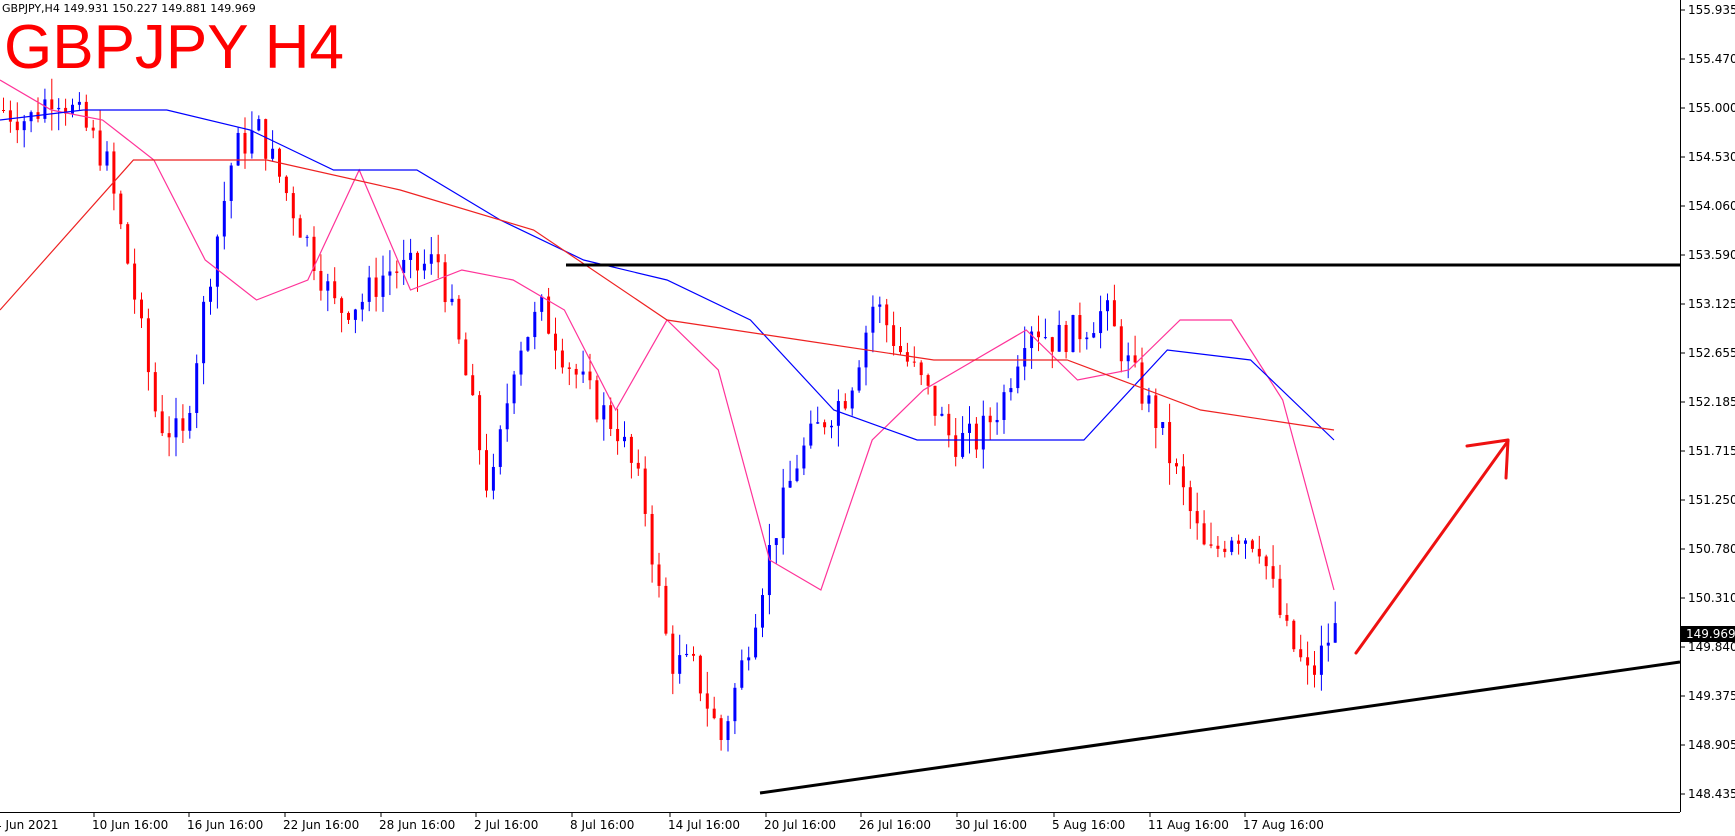 The height and width of the screenshot is (836, 1735). What do you see at coordinates (417, 825) in the screenshot?
I see `time-tick-label: 28 Jun 16:00` at bounding box center [417, 825].